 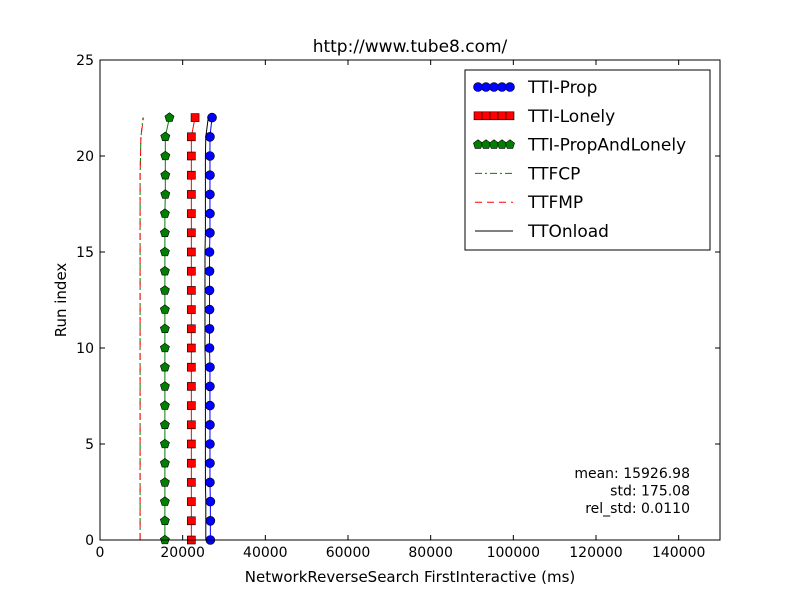 I want to click on x-tick-label: 80000, so click(x=430, y=553).